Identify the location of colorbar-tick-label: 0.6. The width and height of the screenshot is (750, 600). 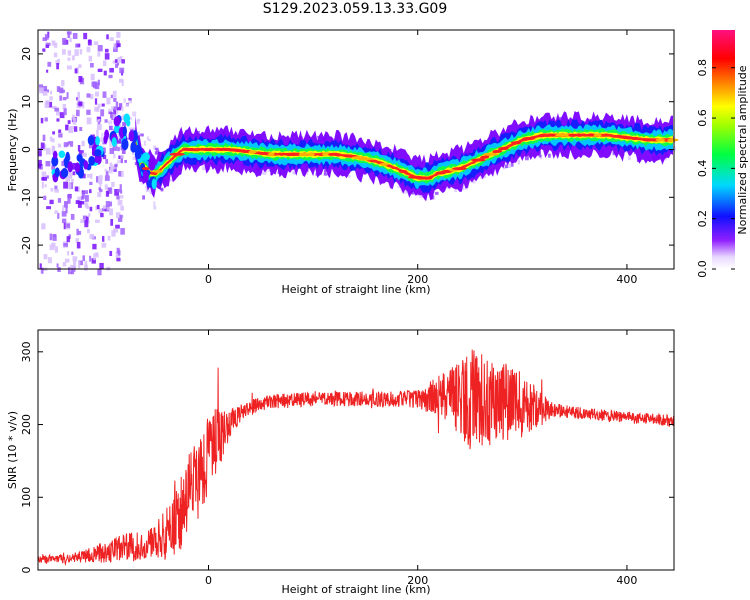
(702, 118).